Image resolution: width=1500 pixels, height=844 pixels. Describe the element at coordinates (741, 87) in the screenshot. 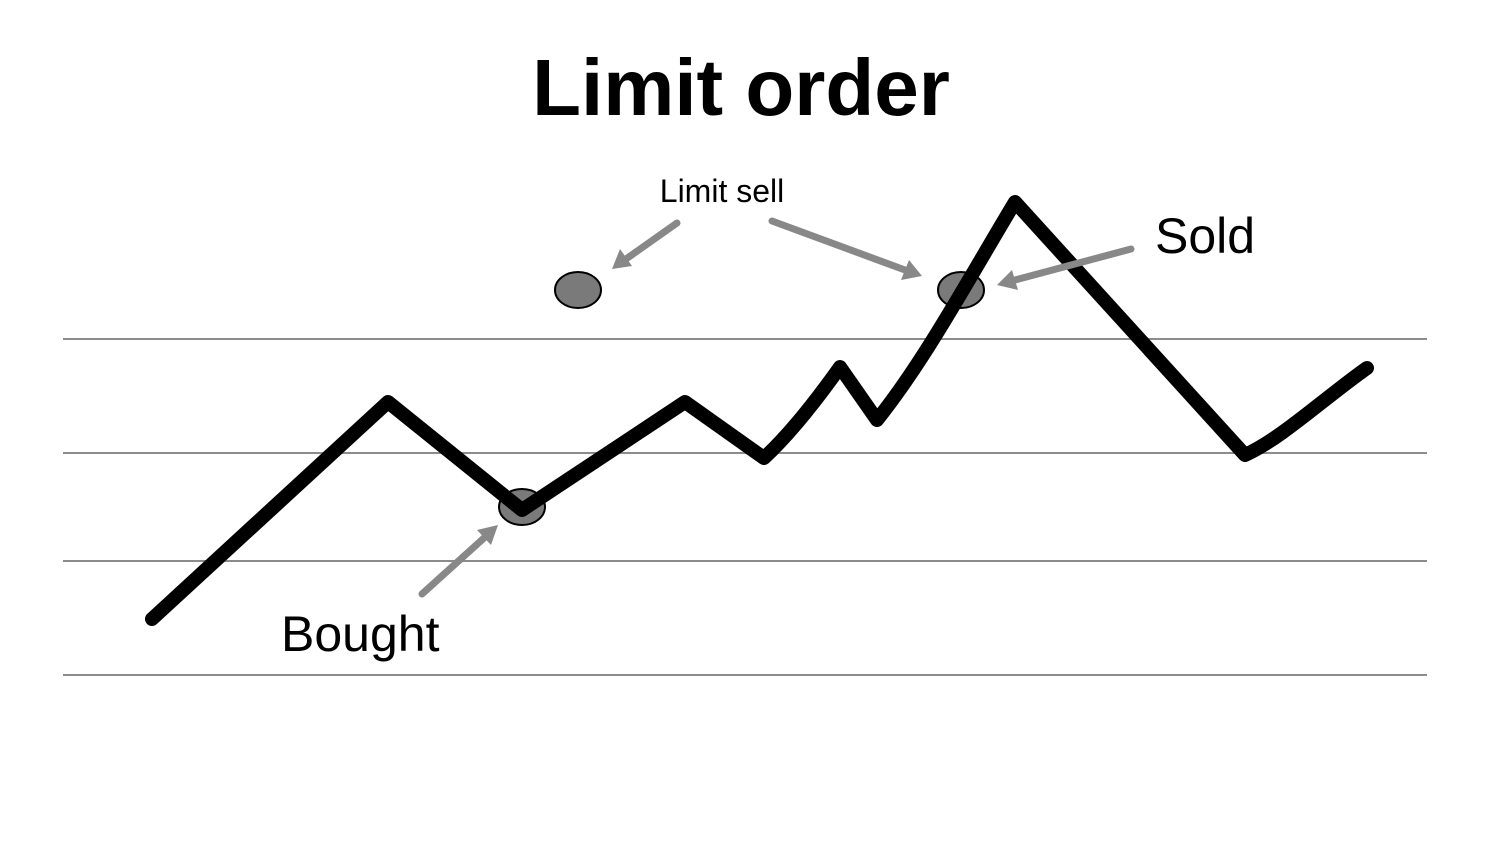

I see `diagram-title: Limit order` at that location.